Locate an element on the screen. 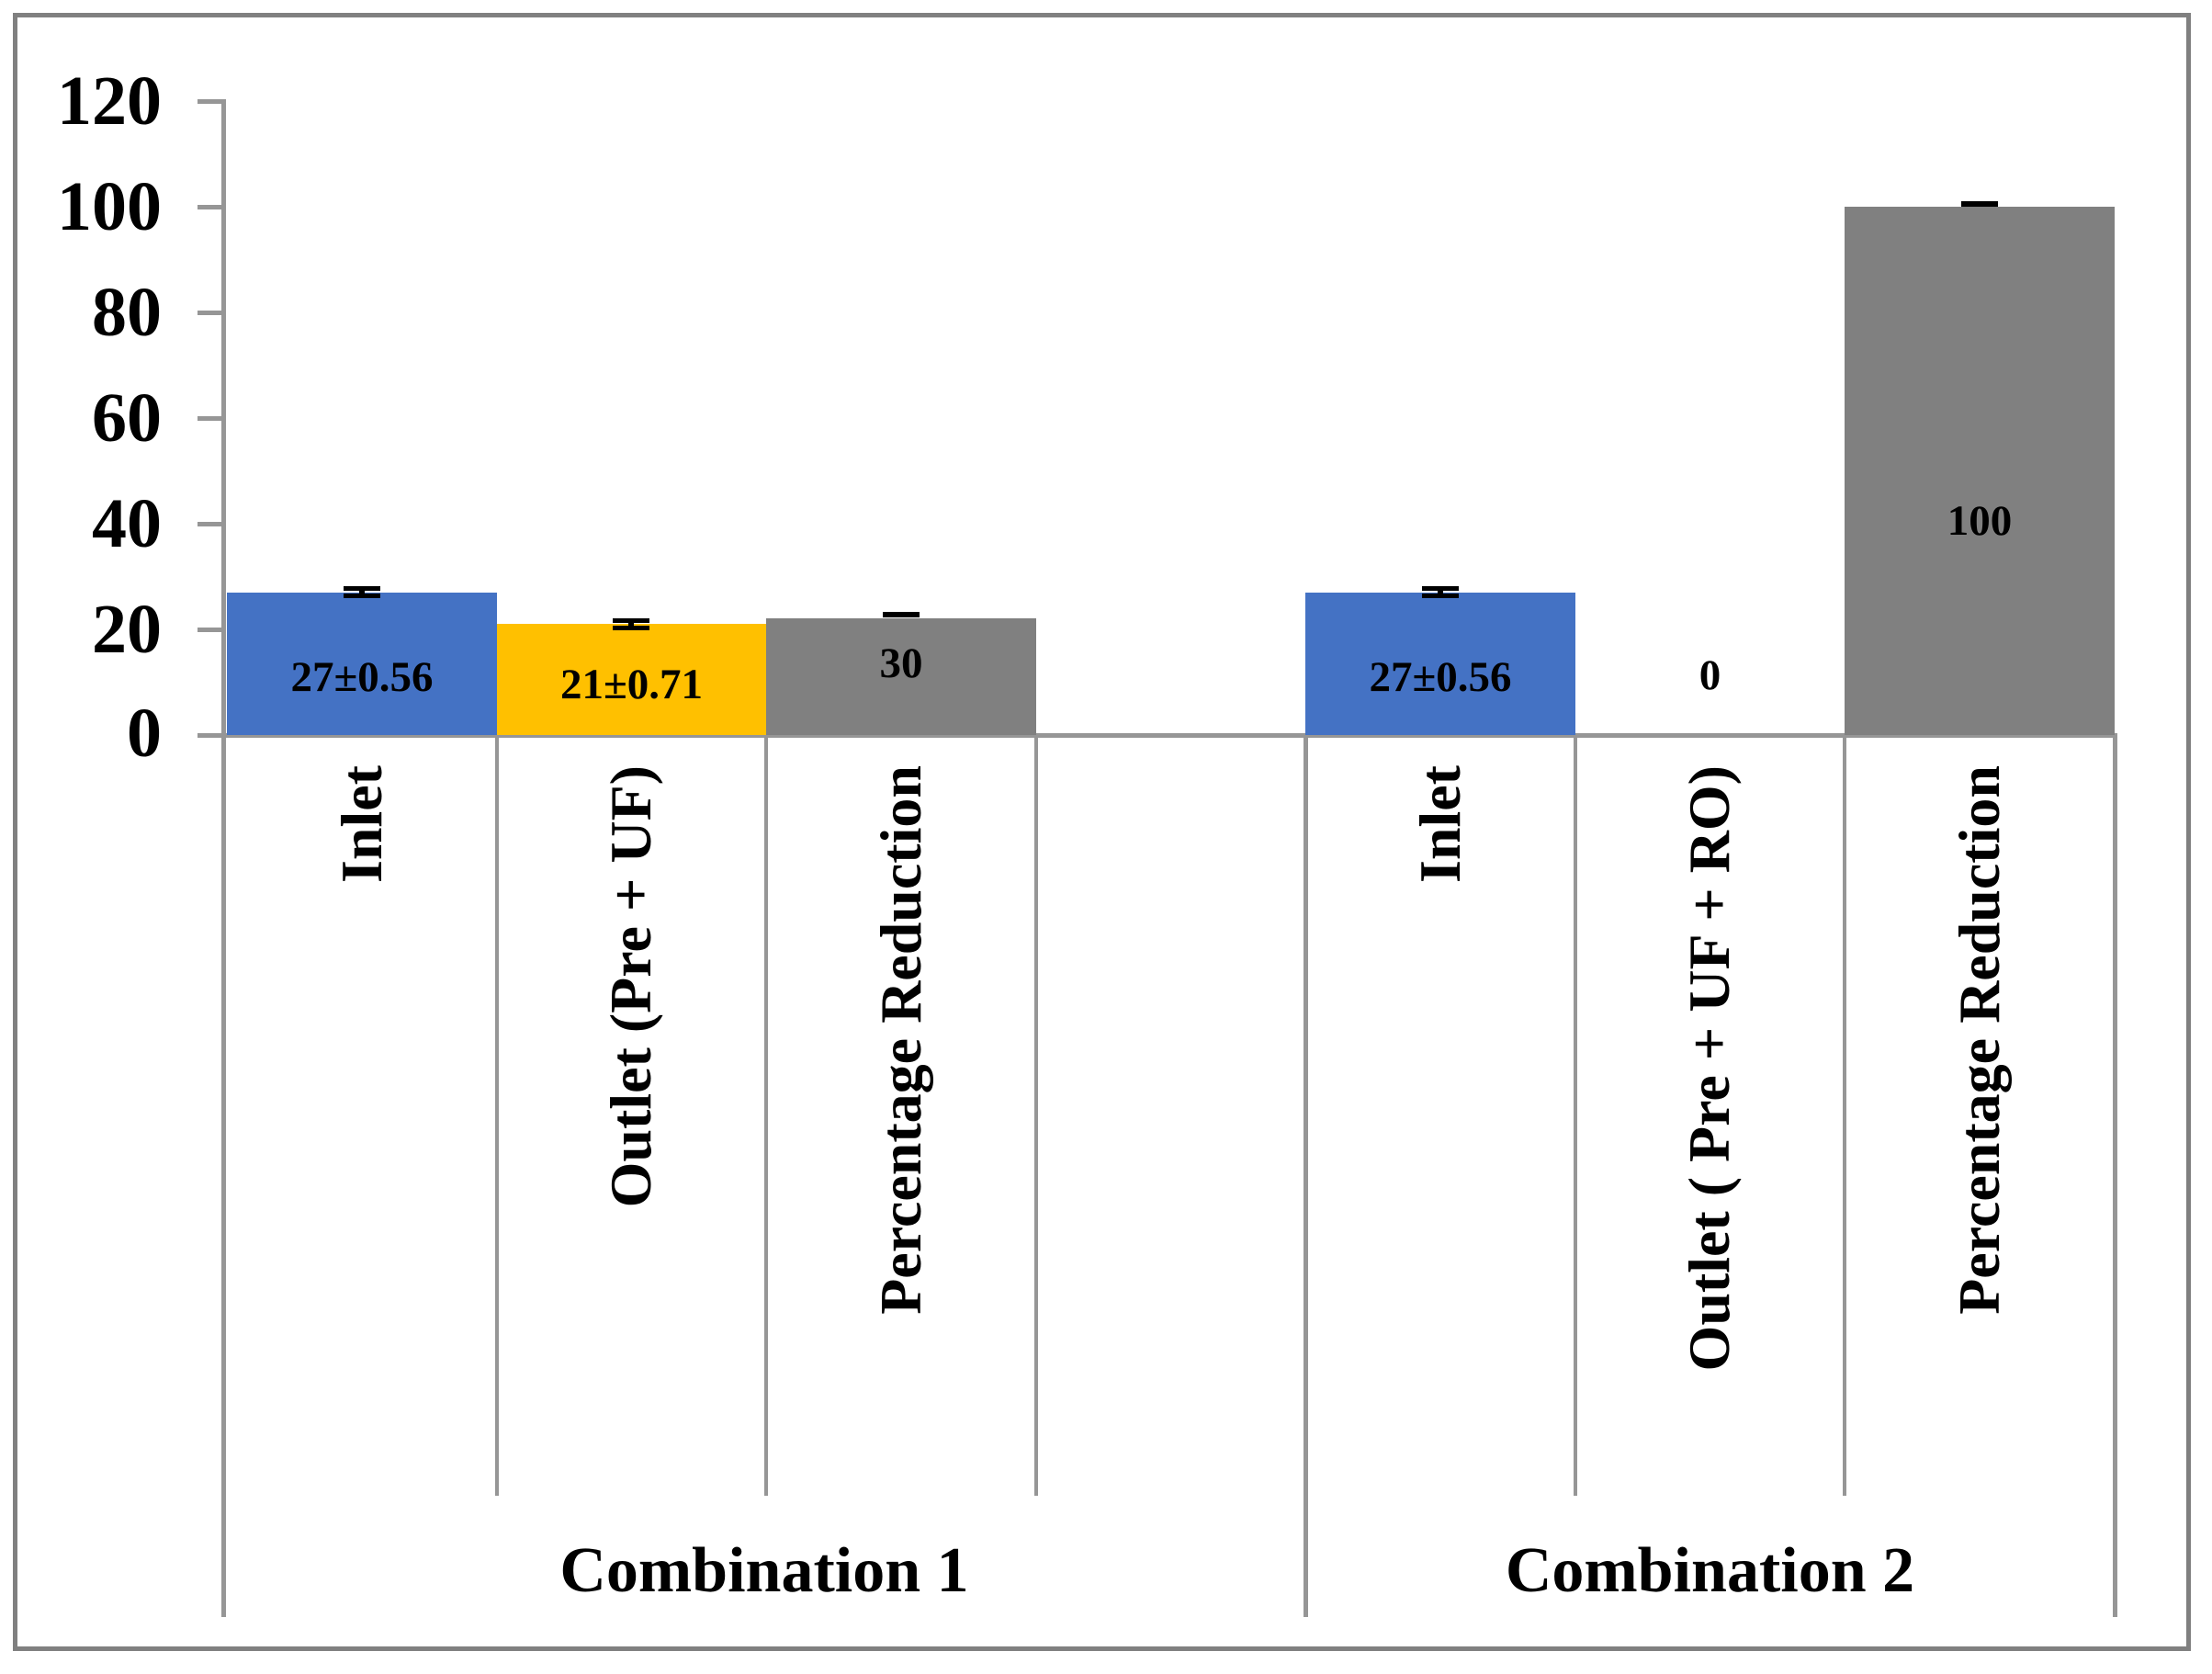  y-axis-tick-label: 80 is located at coordinates (127, 312).